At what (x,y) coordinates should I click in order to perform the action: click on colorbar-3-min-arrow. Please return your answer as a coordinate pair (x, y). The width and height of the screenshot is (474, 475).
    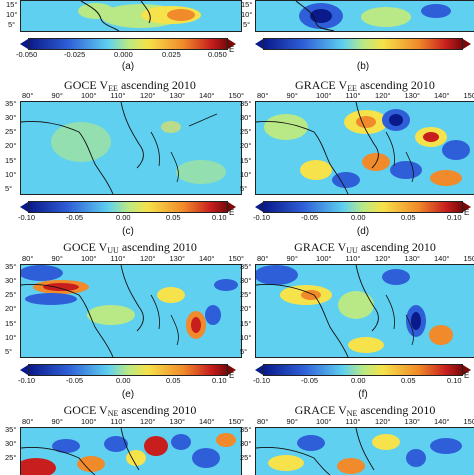
    Looking at the image, I should click on (24, 207).